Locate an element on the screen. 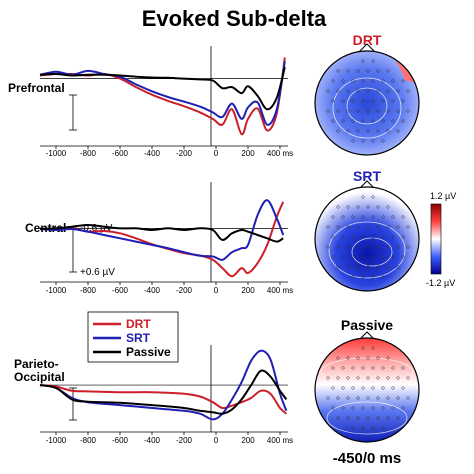 The width and height of the screenshot is (474, 474). colorbar-min-label: -1.2 µV is located at coordinates (440, 283).